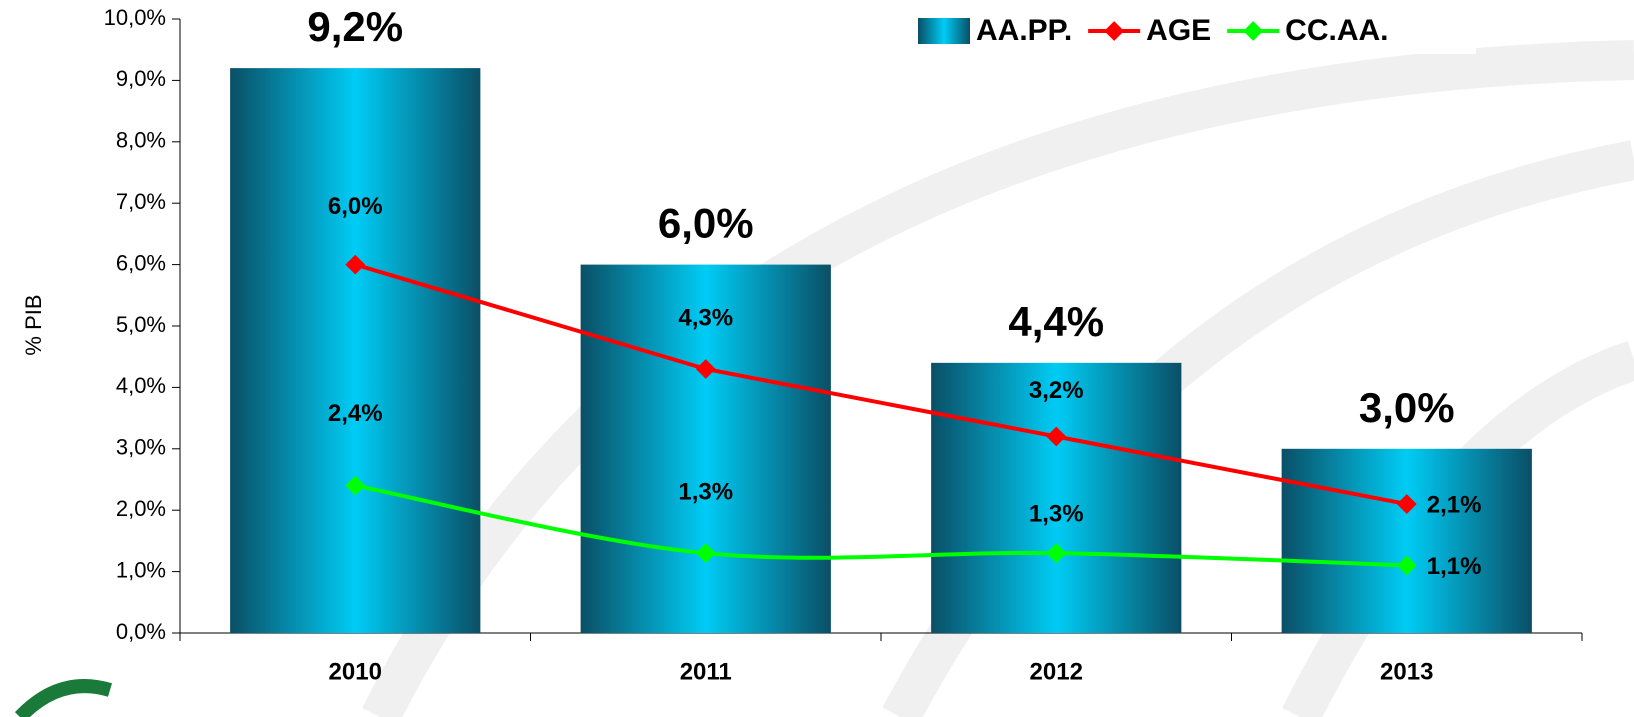  Describe the element at coordinates (1407, 407) in the screenshot. I see `bar-label: 3,0%` at that location.